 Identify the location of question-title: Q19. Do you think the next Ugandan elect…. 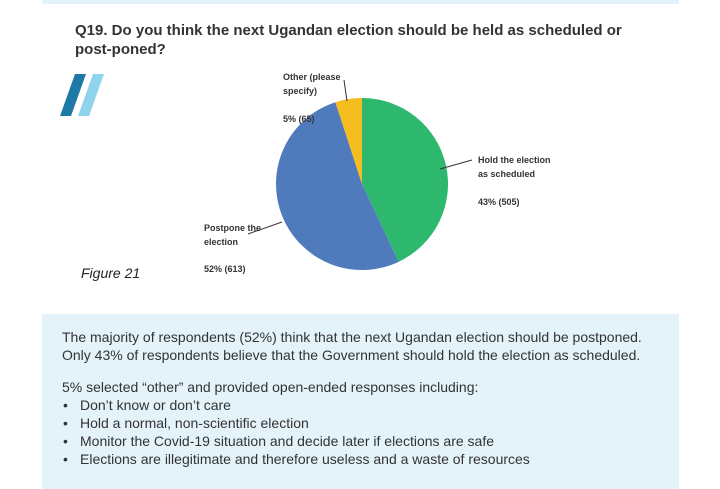
(348, 40).